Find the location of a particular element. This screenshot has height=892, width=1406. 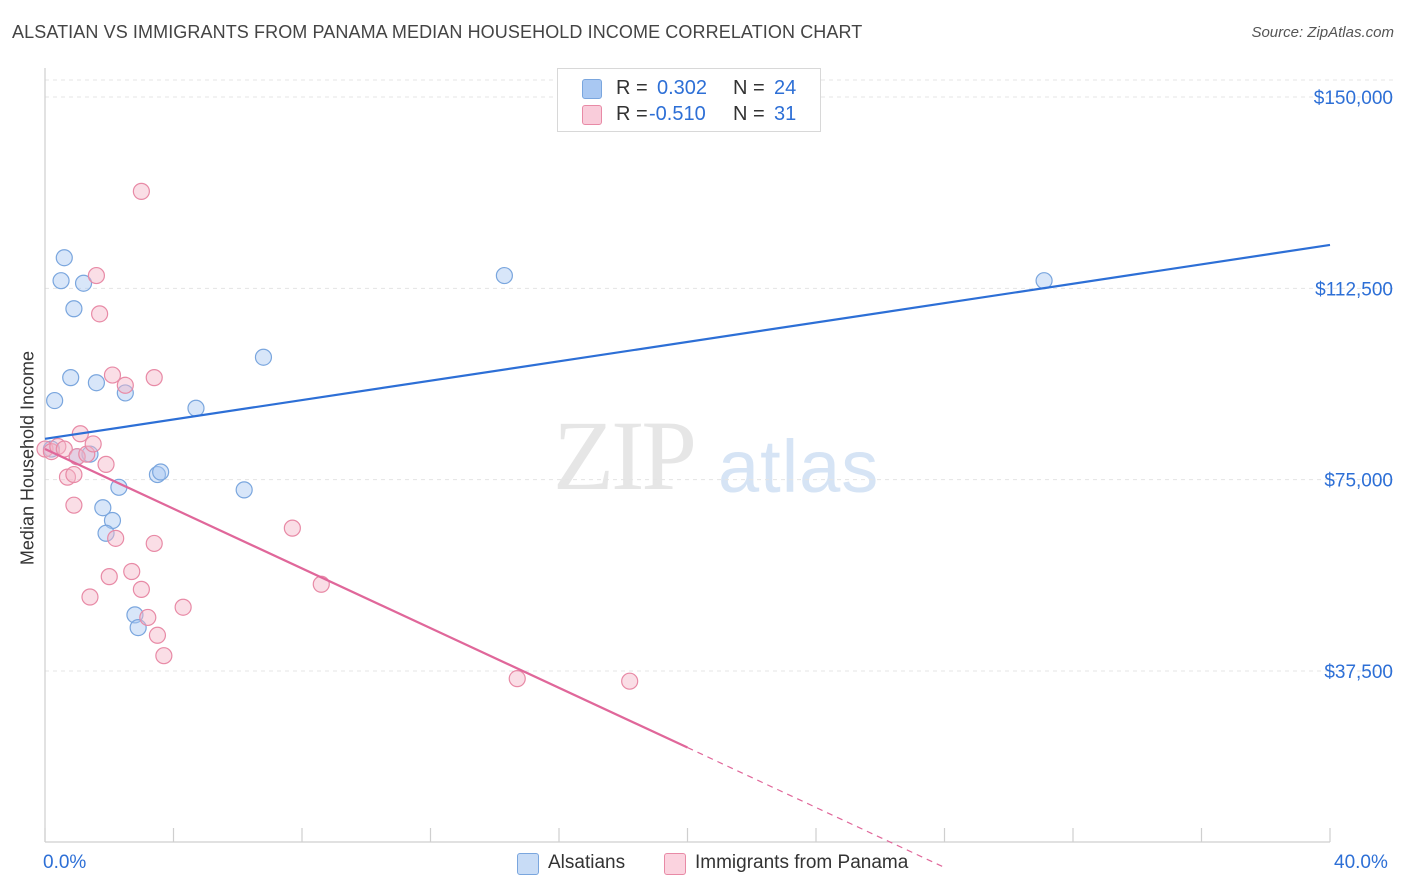

panama-trendline-extension is located at coordinates (816, 807).